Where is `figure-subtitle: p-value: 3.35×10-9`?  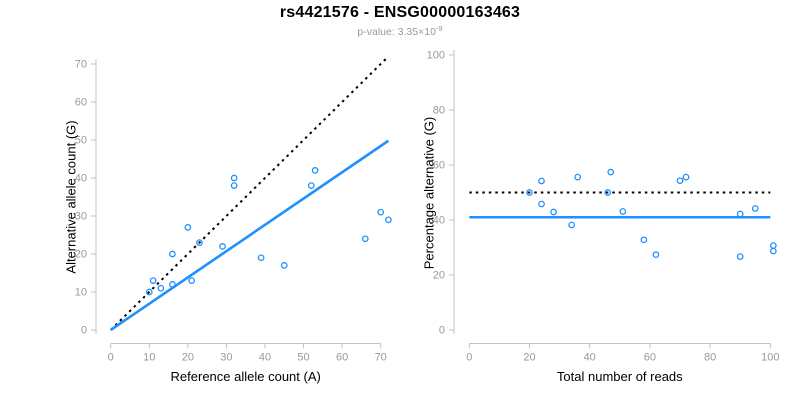
figure-subtitle: p-value: 3.35×10-9 is located at coordinates (400, 31).